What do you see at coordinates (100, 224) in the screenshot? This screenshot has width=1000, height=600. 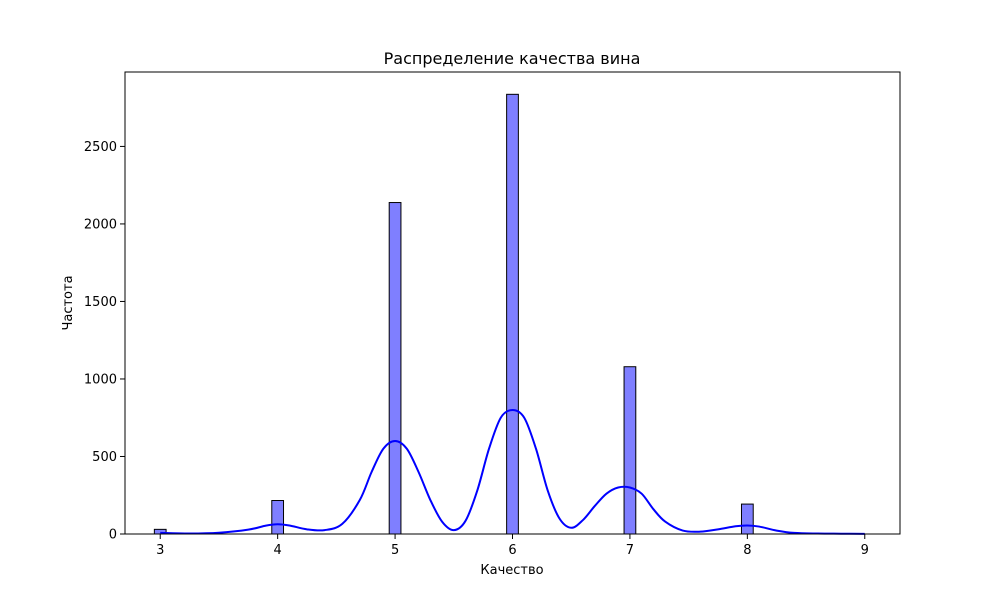 I see `y-tick-label: 2000` at bounding box center [100, 224].